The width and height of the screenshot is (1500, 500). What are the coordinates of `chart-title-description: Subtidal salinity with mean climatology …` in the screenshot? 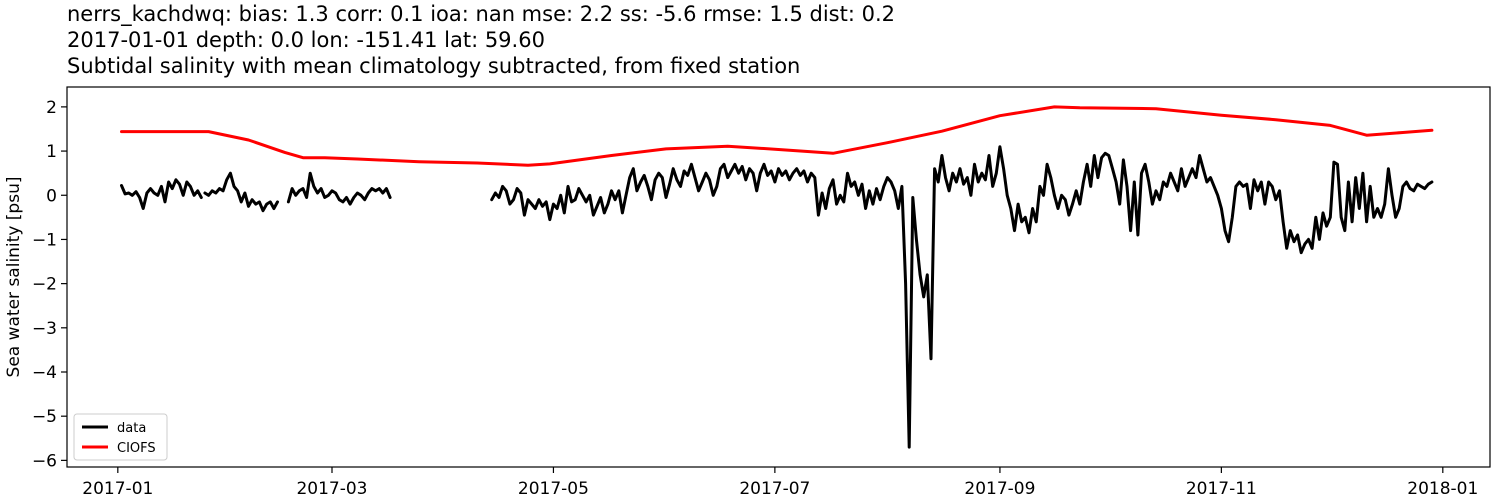 It's located at (434, 66).